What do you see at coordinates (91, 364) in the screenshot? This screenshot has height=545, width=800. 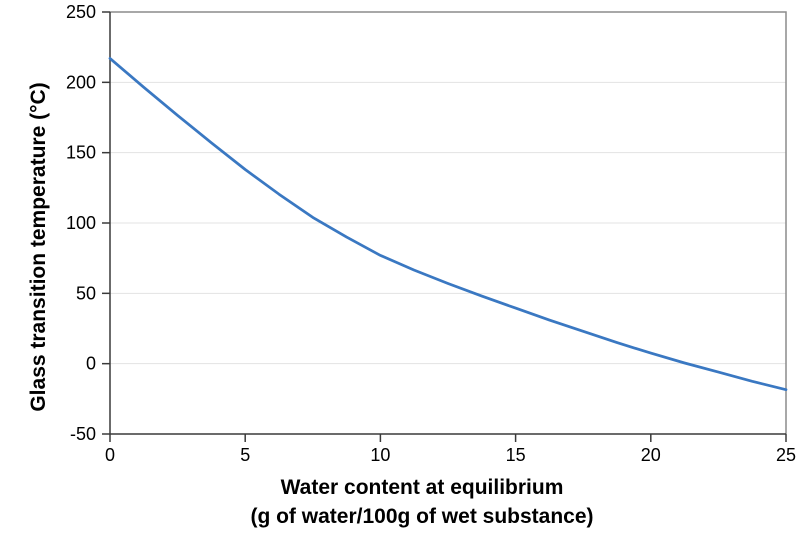 I see `y-tick-label: 0` at bounding box center [91, 364].